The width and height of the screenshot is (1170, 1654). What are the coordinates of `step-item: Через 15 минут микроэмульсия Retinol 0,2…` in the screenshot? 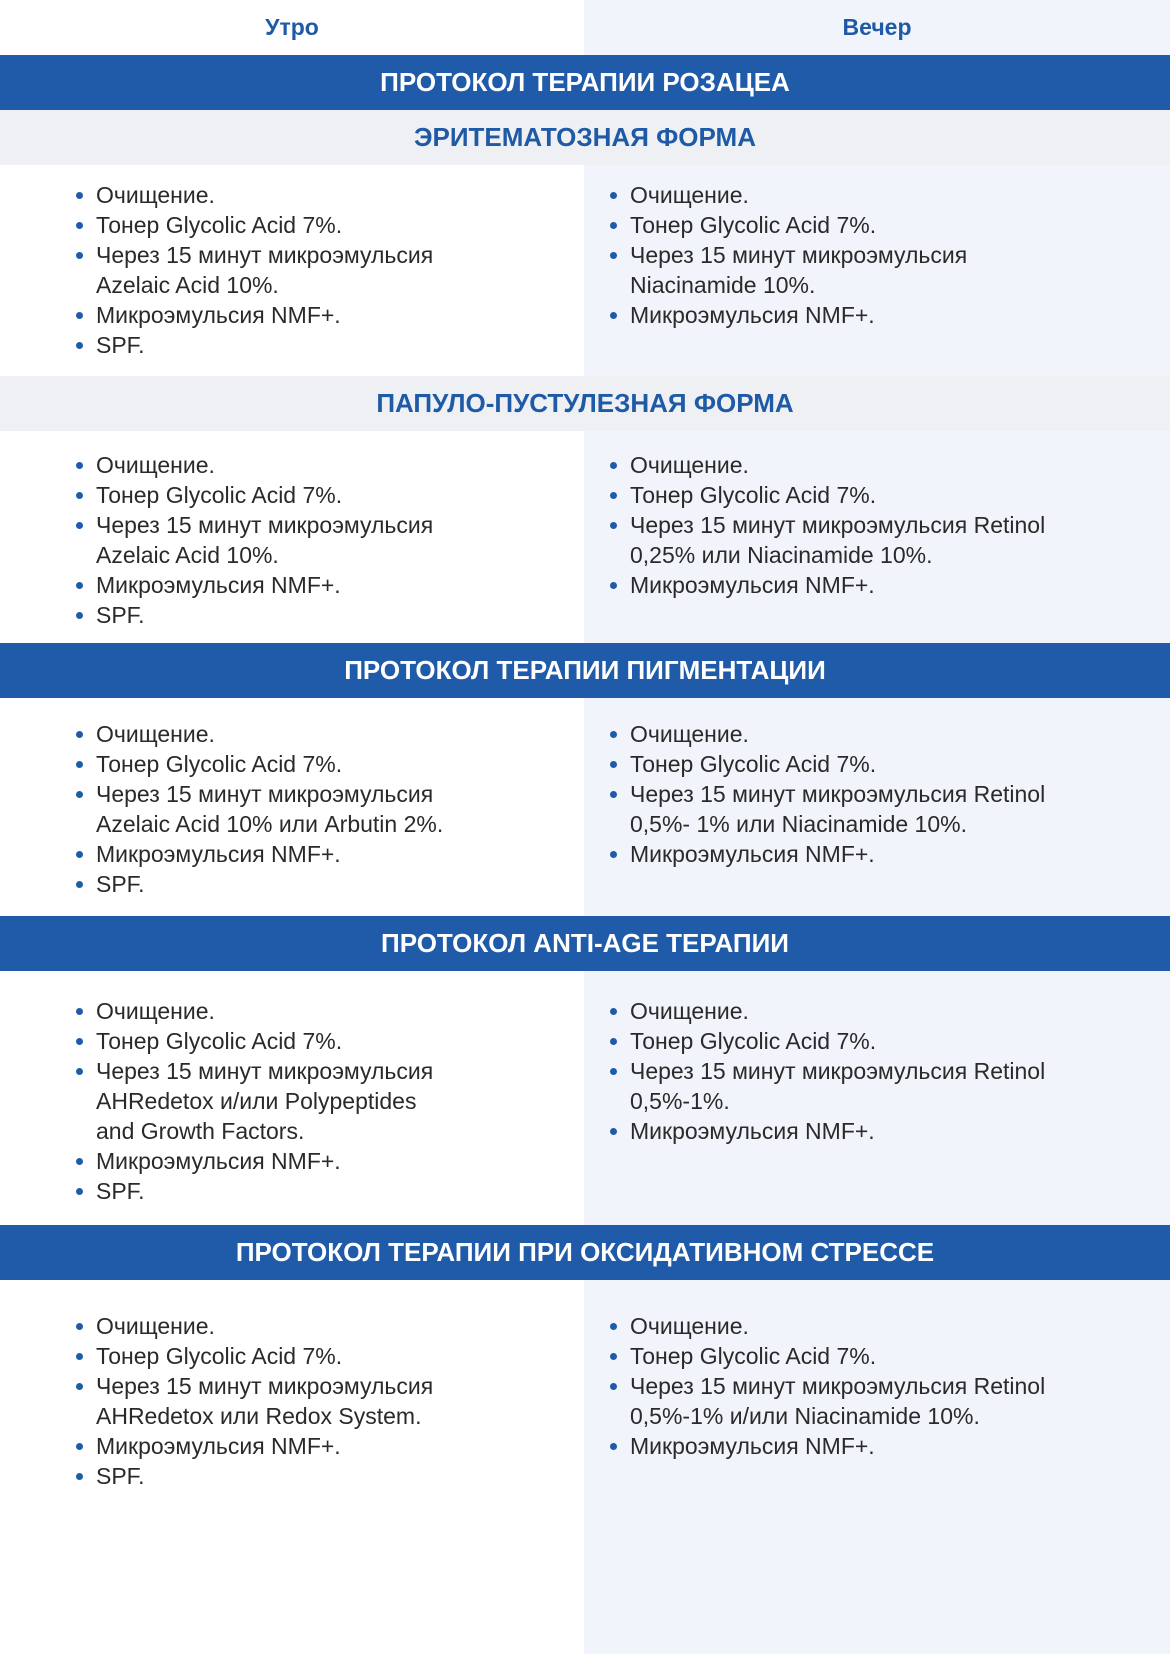 It's located at (840, 540).